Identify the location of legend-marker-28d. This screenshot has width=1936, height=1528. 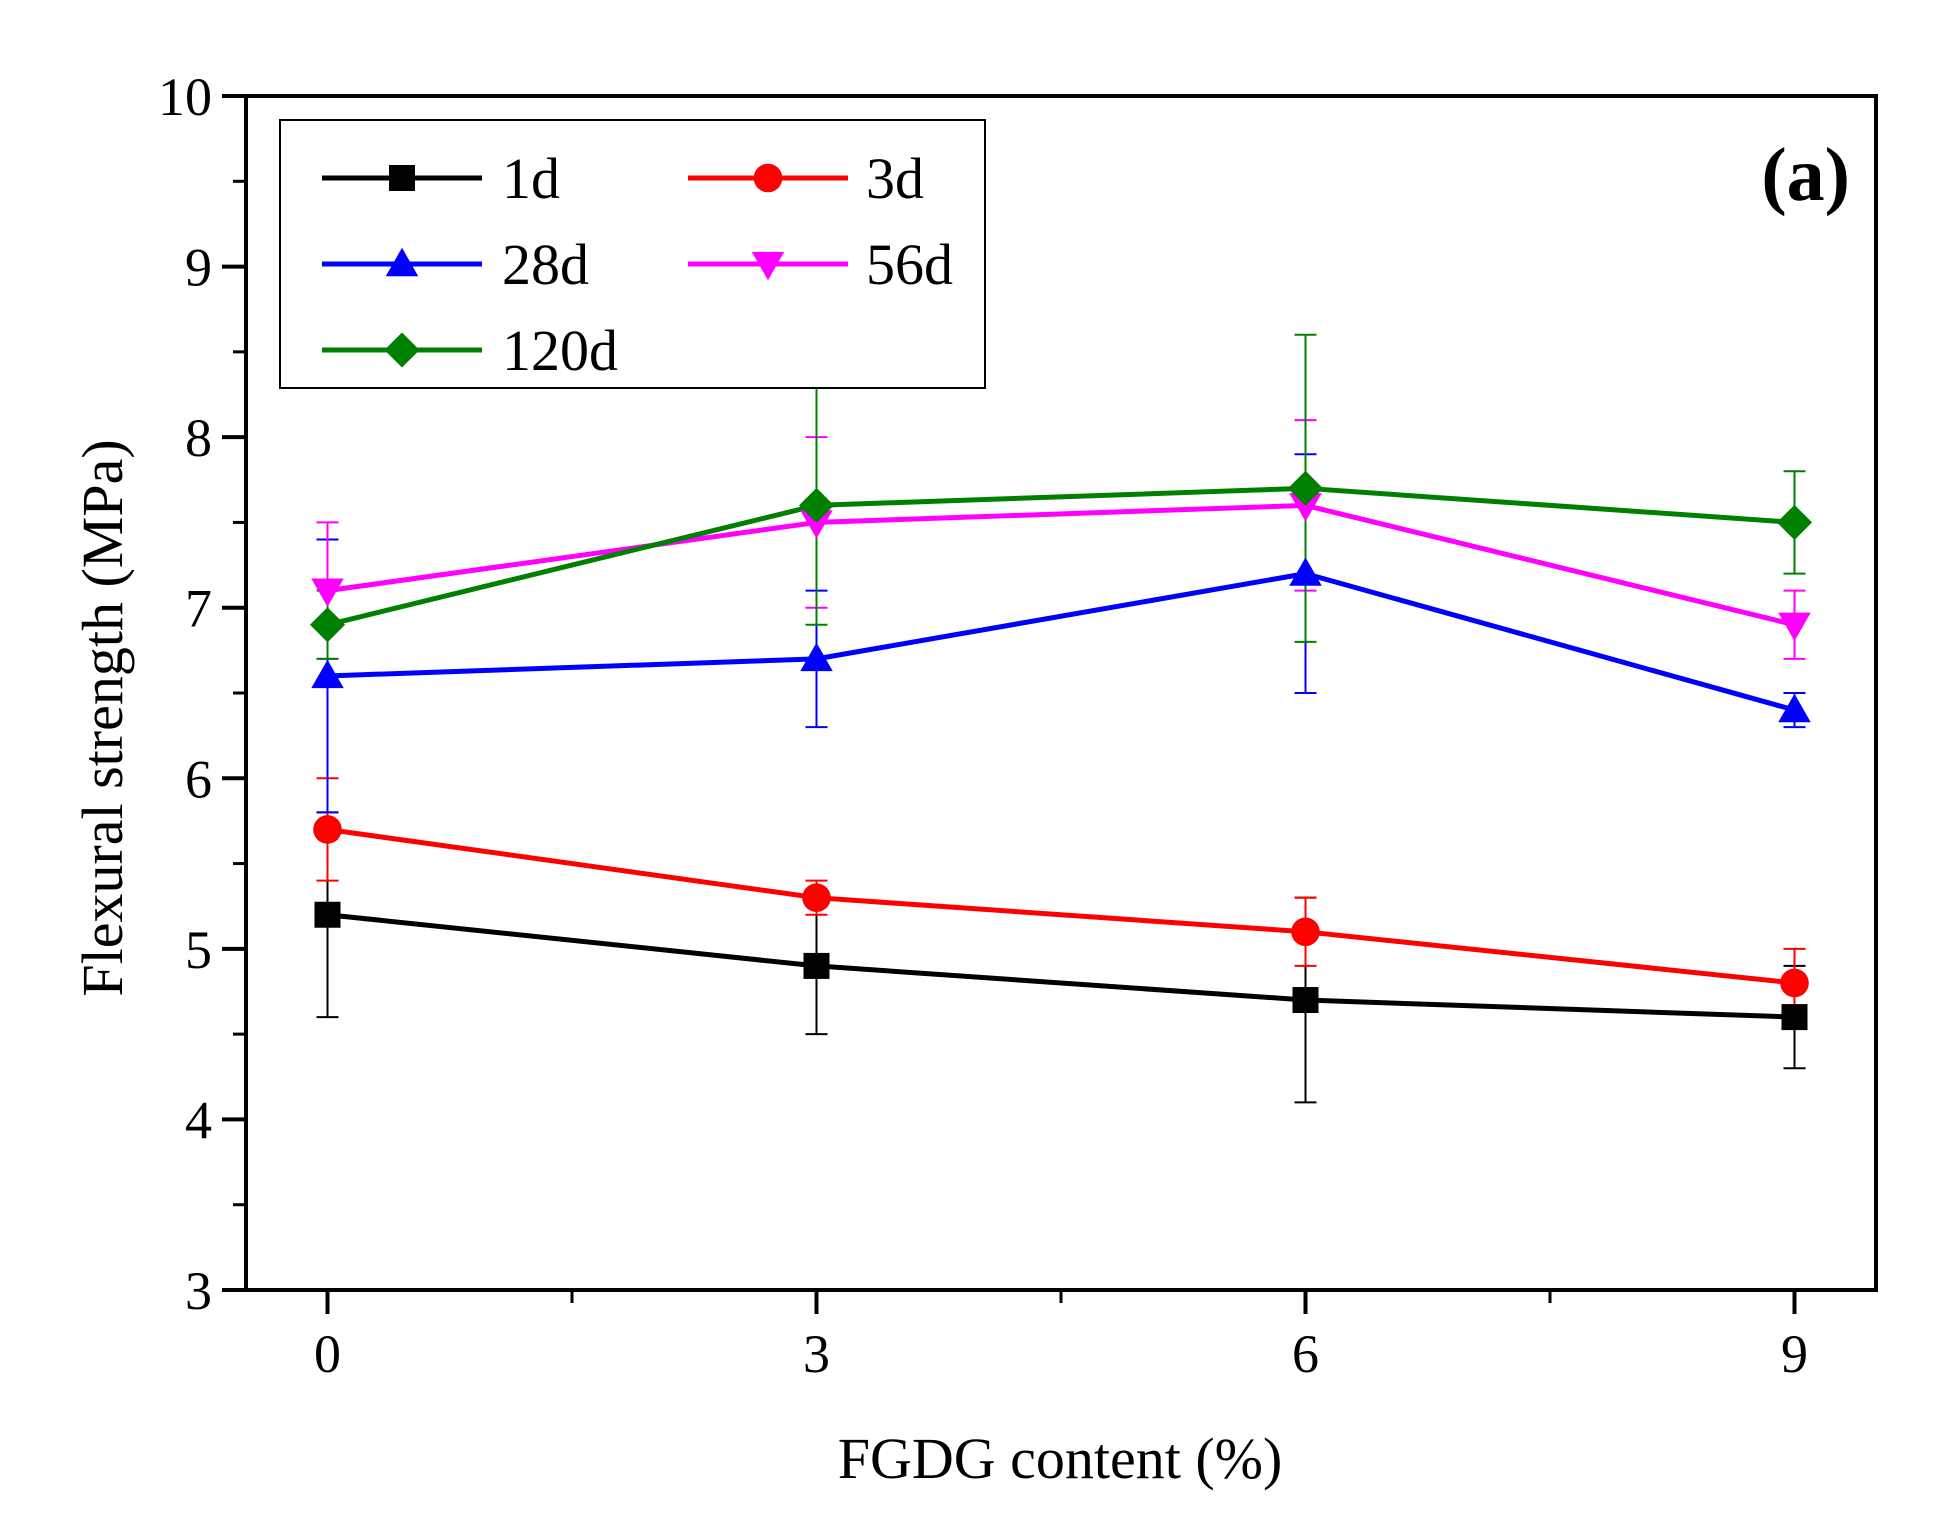
(402, 262).